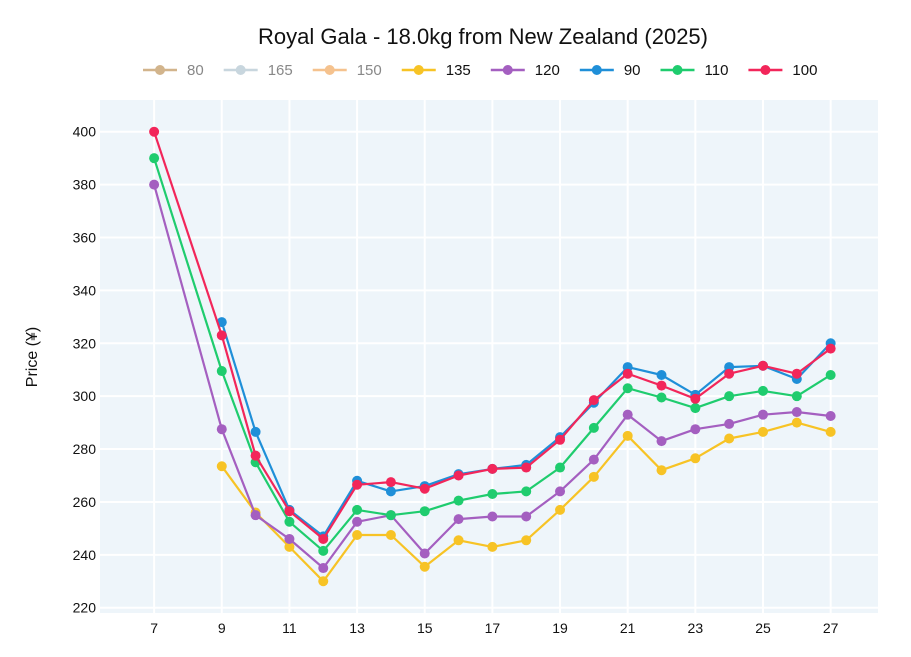  Describe the element at coordinates (357, 628) in the screenshot. I see `x-tick-label: 13` at that location.